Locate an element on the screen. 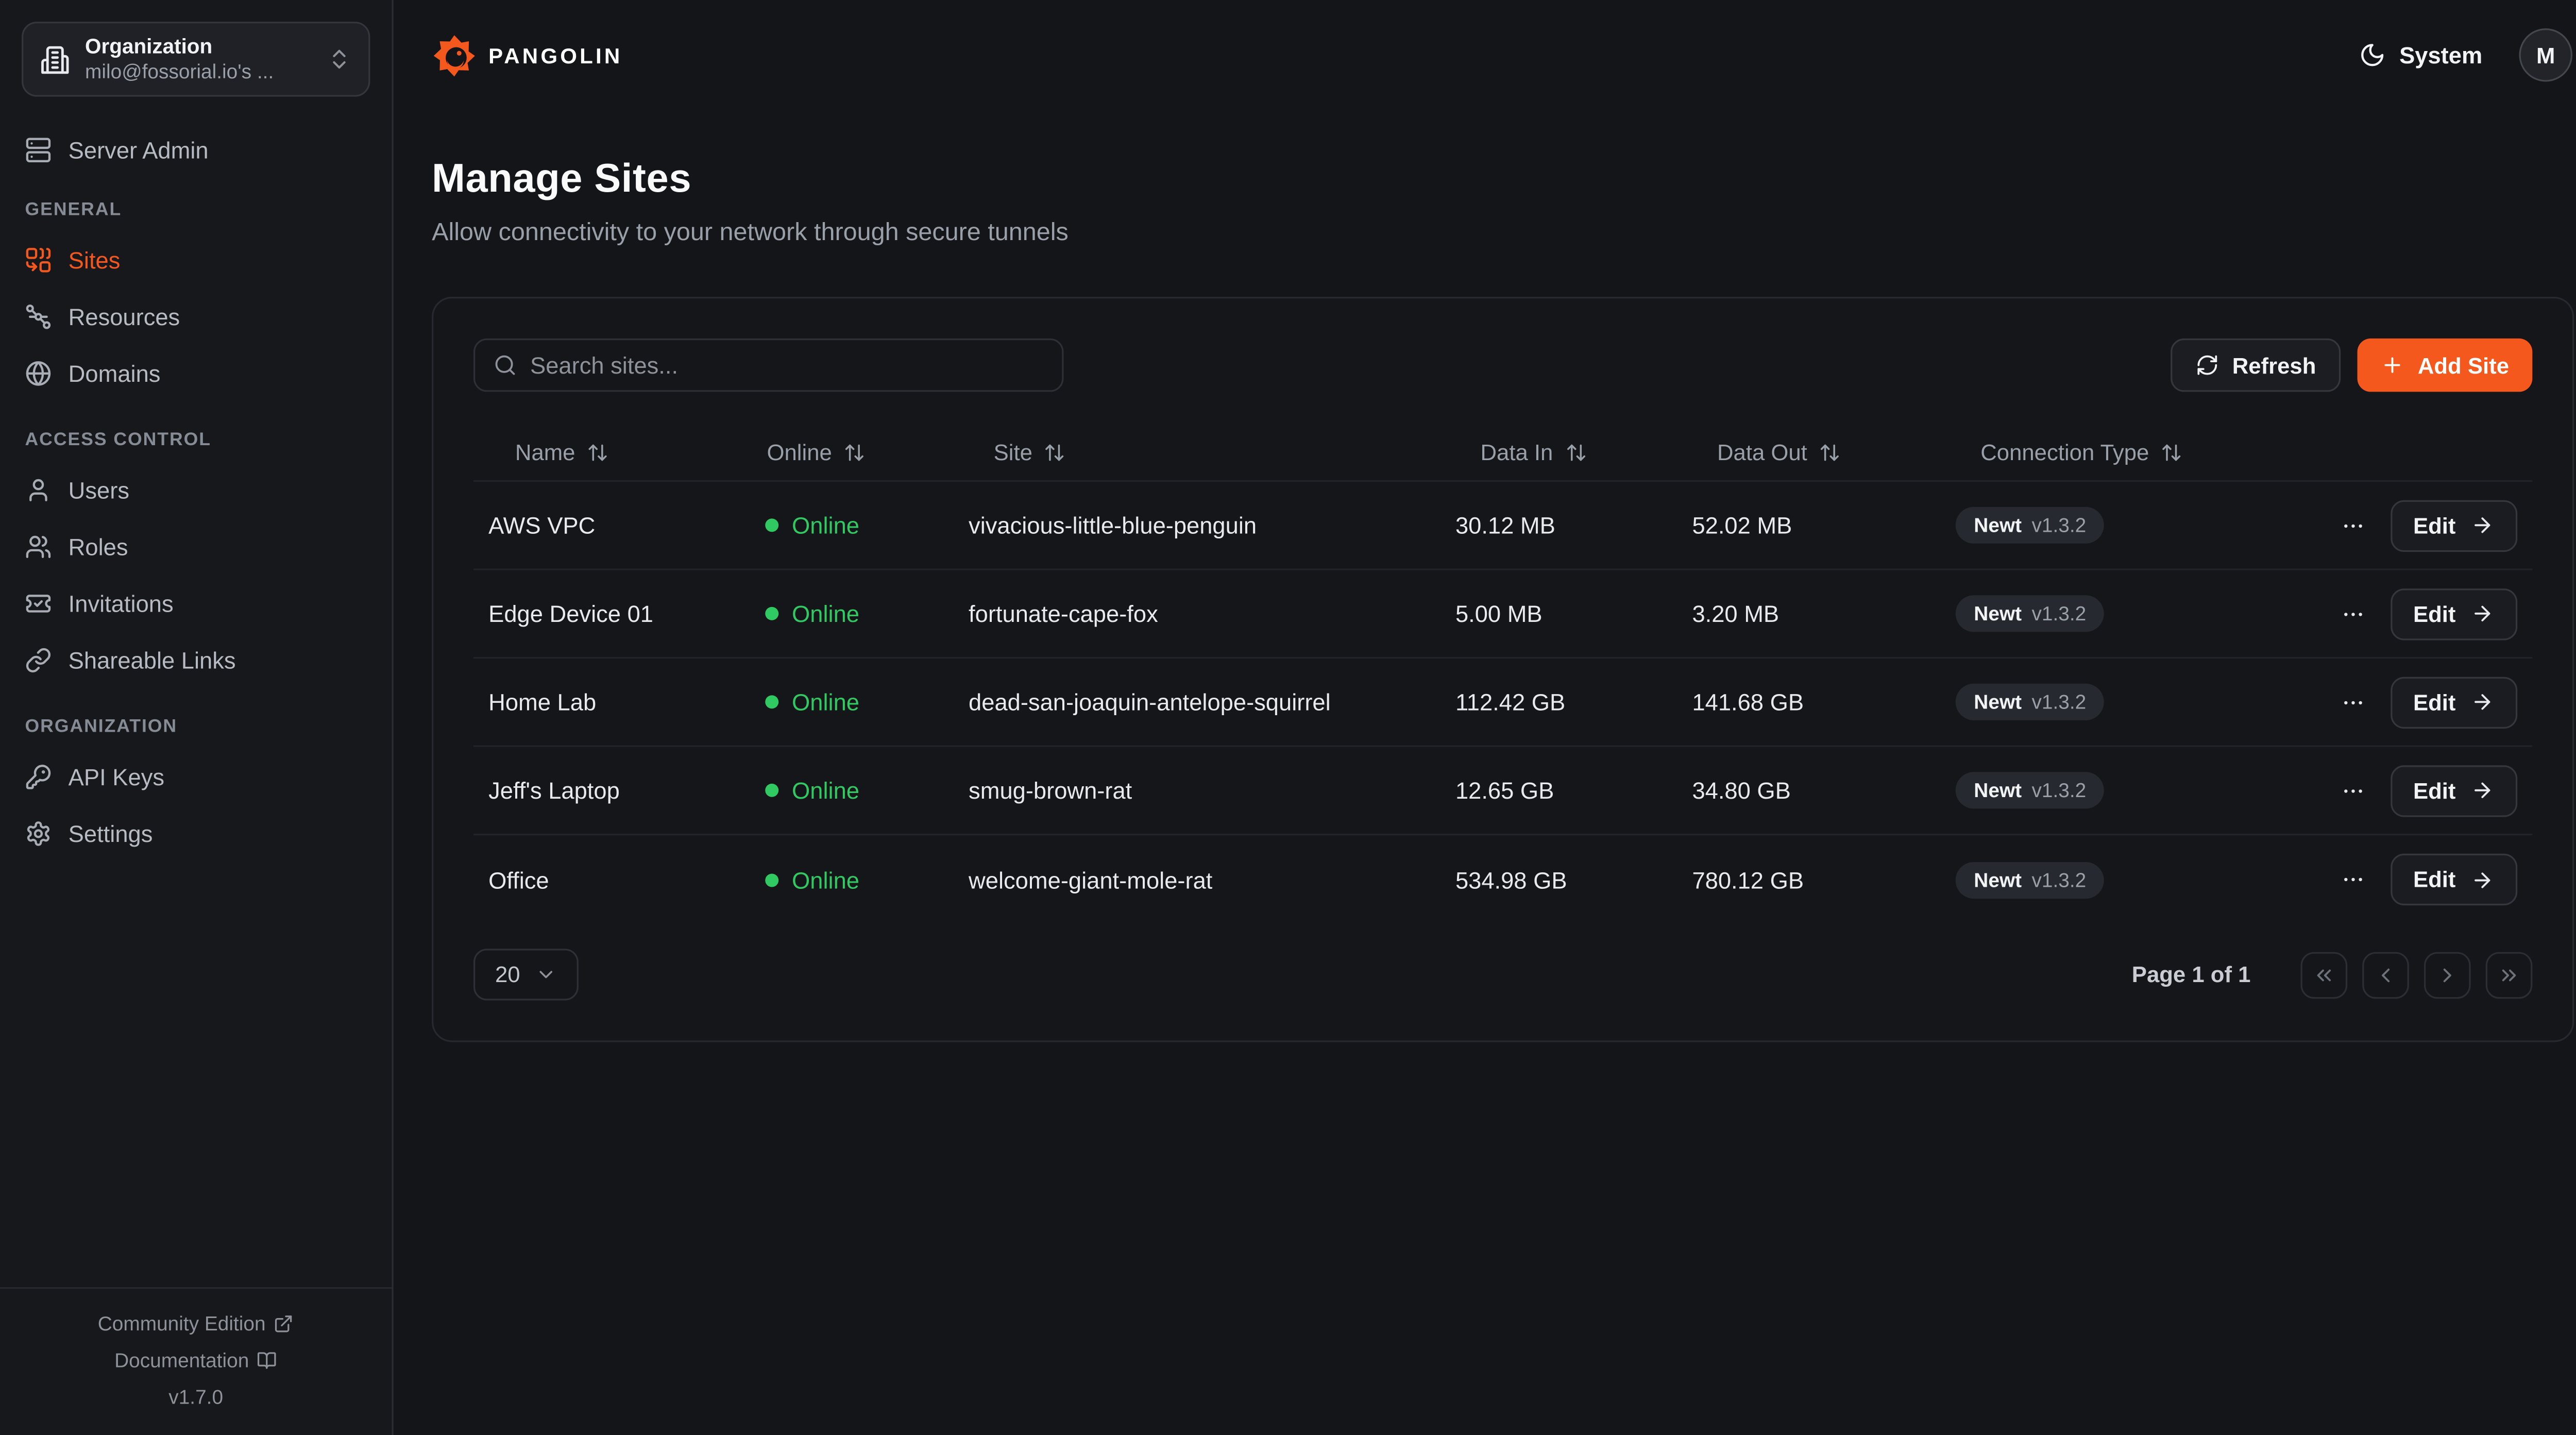  documentation-link: Documentation is located at coordinates (196, 1359).